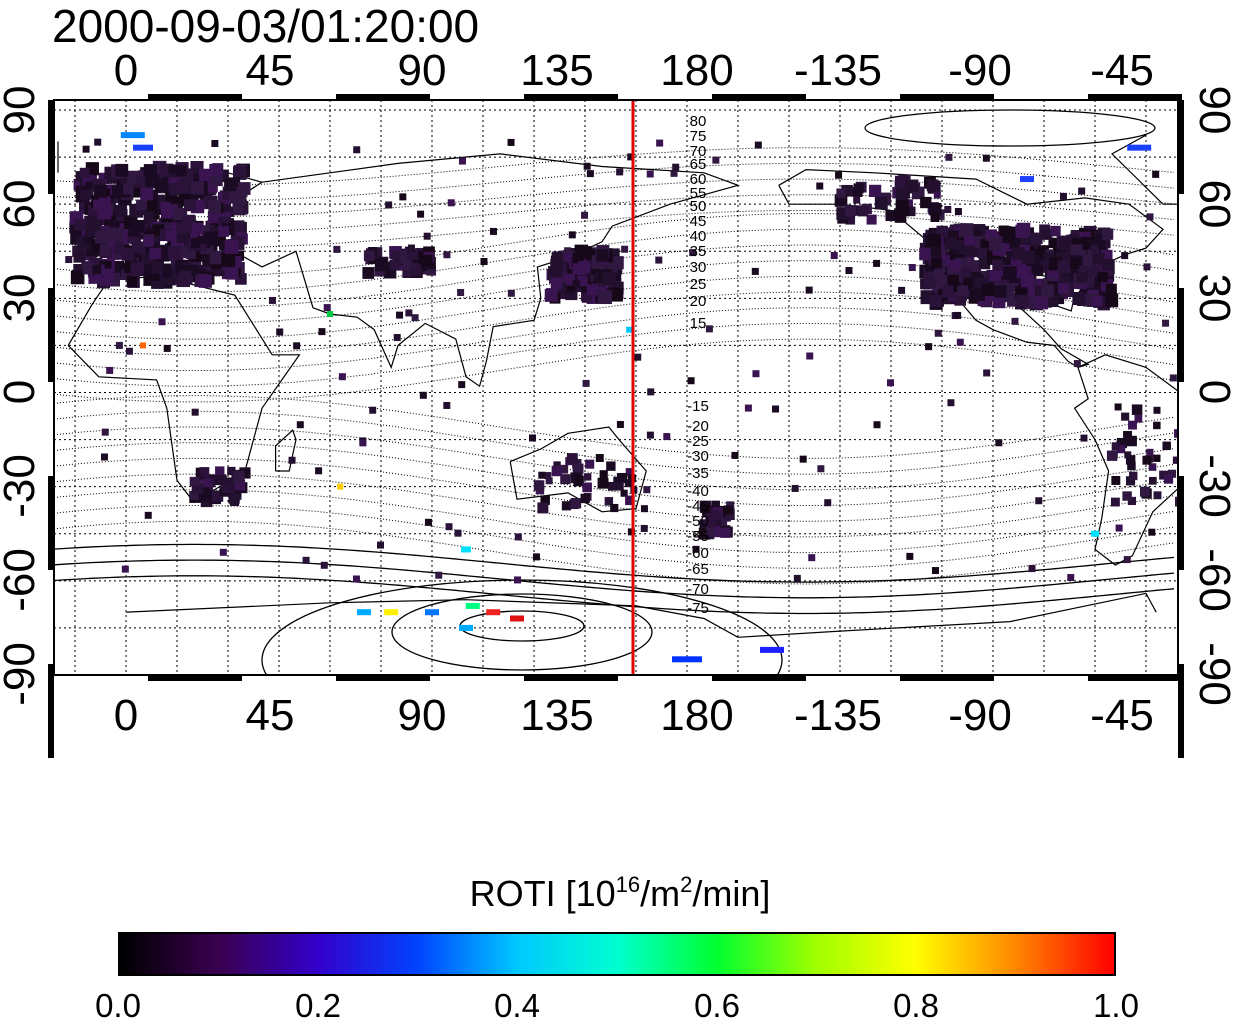 The height and width of the screenshot is (1024, 1240). Describe the element at coordinates (556, 70) in the screenshot. I see `x-tick-label-top: 135` at that location.